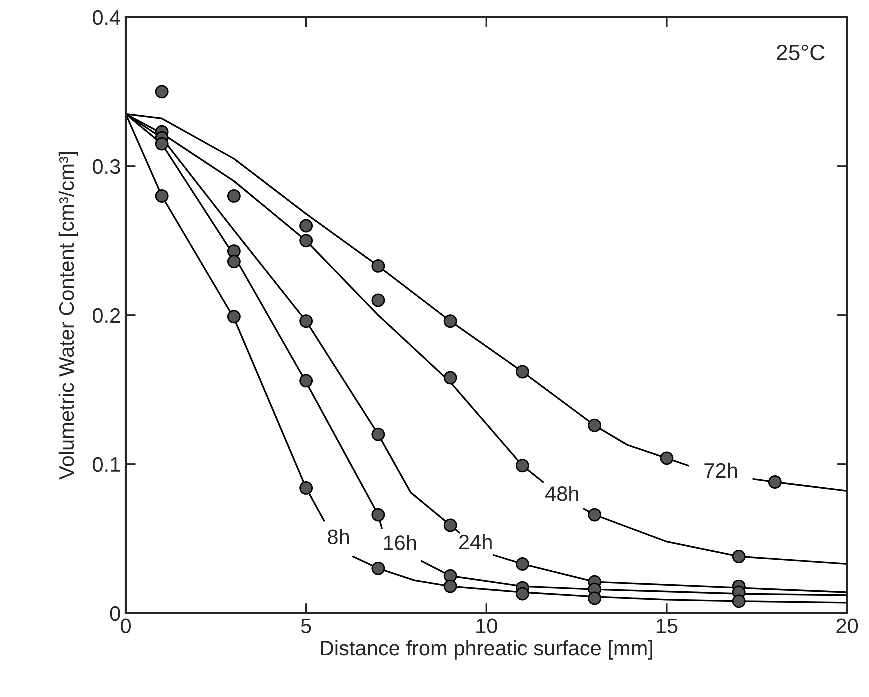 The height and width of the screenshot is (697, 869). What do you see at coordinates (126, 626) in the screenshot?
I see `x-tick-label: 0` at bounding box center [126, 626].